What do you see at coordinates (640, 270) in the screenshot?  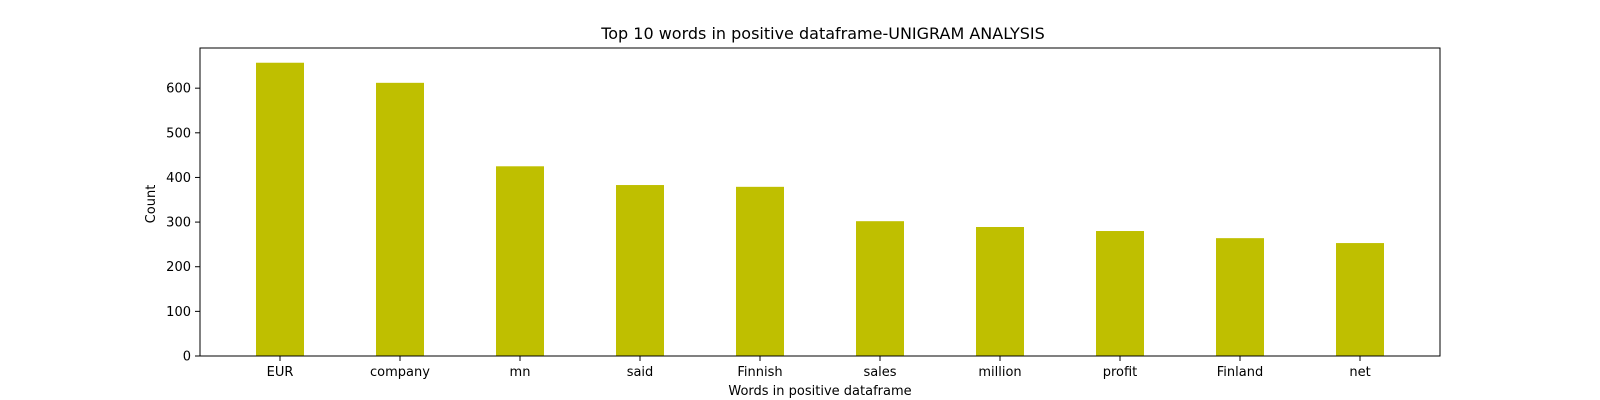 I see `bar-said` at bounding box center [640, 270].